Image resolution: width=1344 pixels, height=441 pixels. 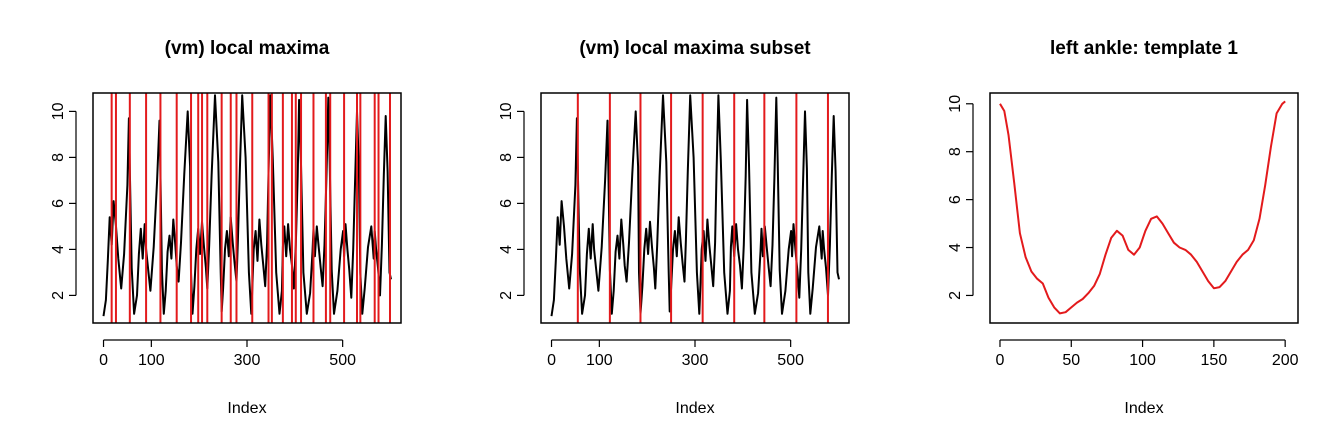 What do you see at coordinates (1285, 360) in the screenshot?
I see `x-tick-label: 200` at bounding box center [1285, 360].